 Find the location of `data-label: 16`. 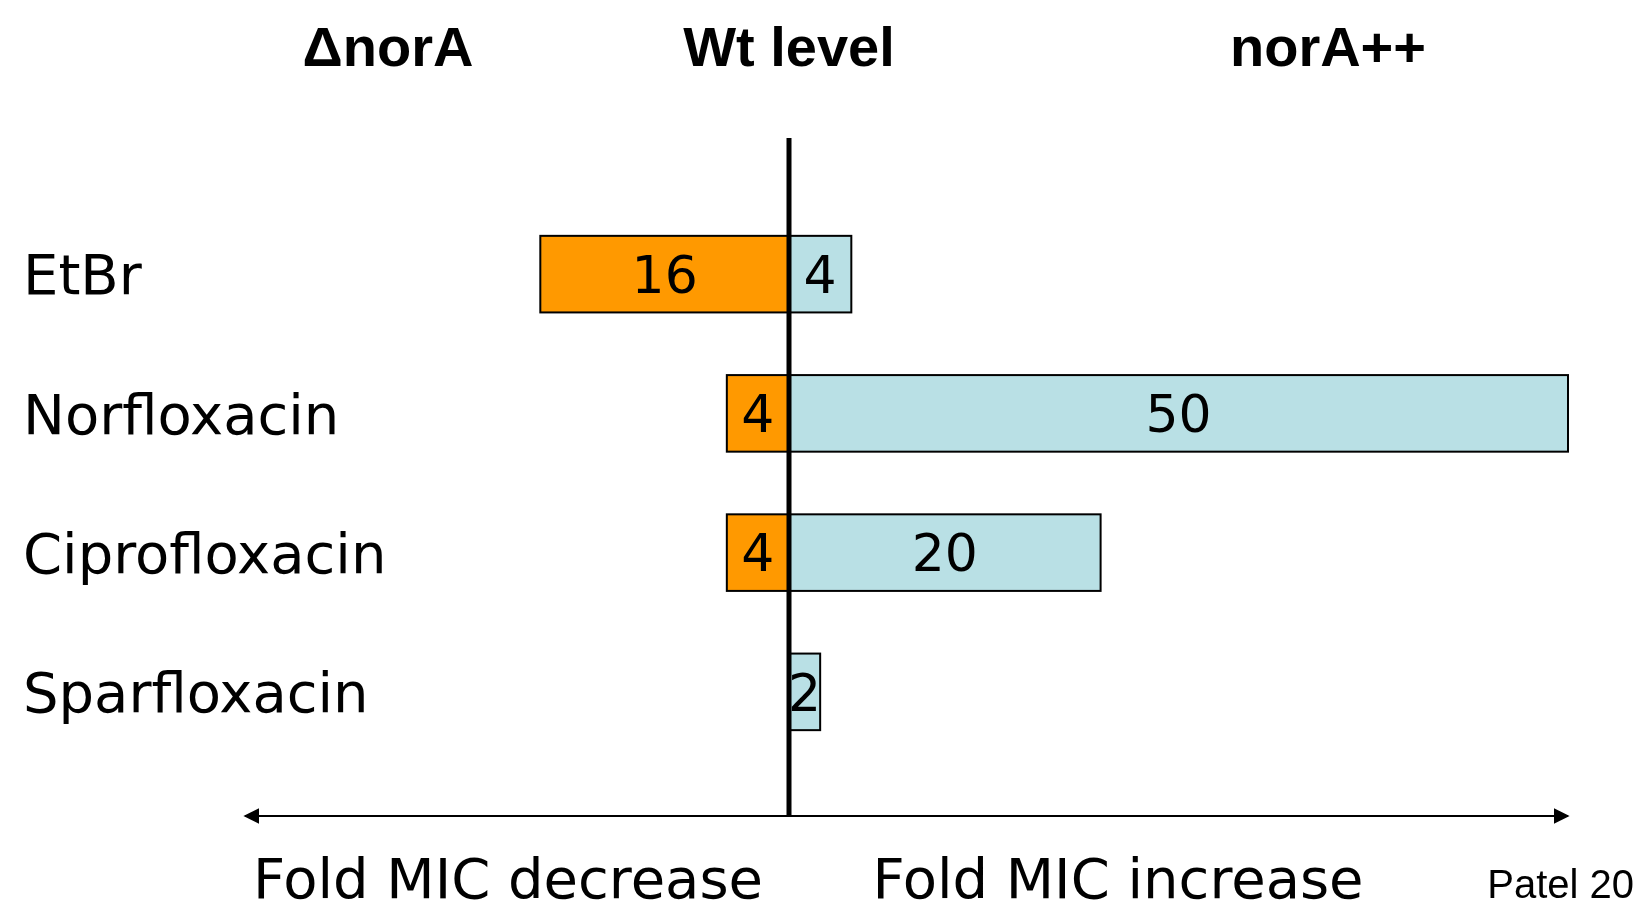

data-label: 16 is located at coordinates (664, 274).